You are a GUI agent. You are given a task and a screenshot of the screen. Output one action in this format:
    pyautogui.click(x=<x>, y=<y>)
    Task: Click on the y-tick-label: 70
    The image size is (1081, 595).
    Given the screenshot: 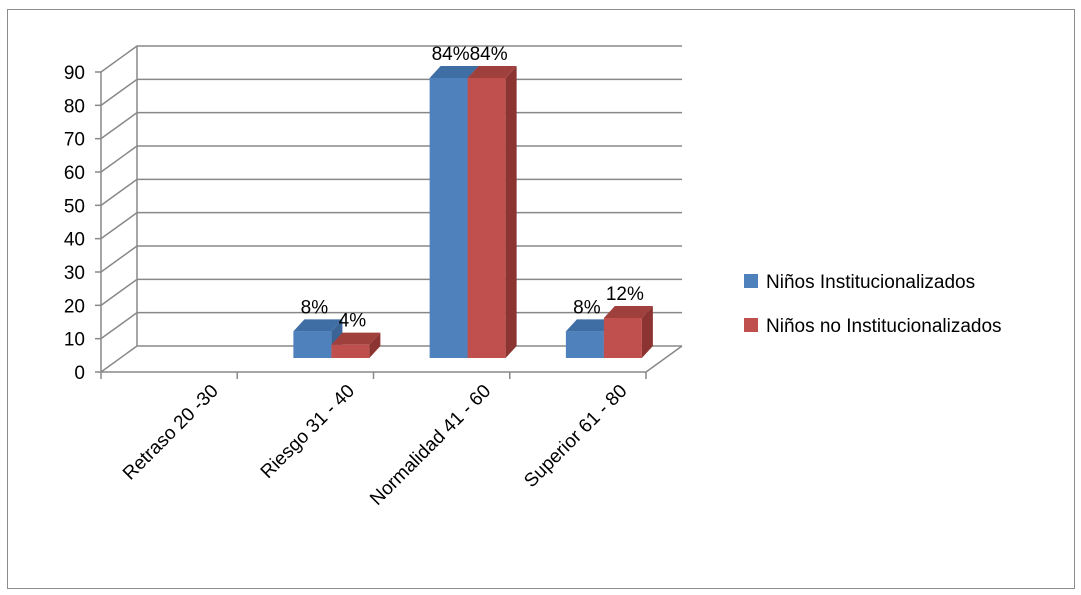 What is the action you would take?
    pyautogui.click(x=74, y=140)
    